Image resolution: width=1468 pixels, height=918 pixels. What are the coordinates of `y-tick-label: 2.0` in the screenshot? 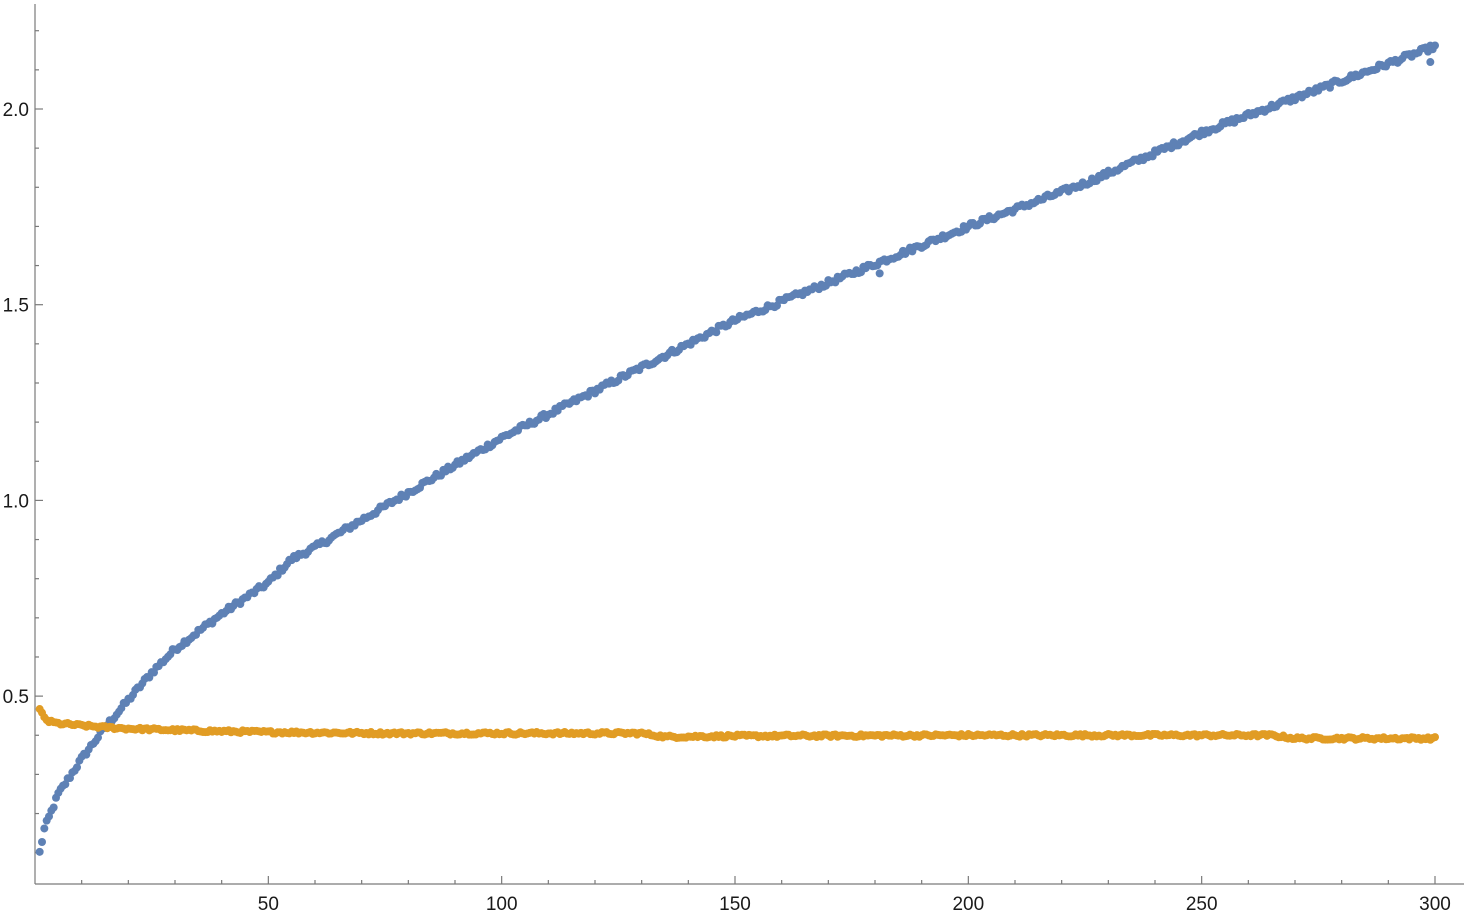 It's located at (16, 110).